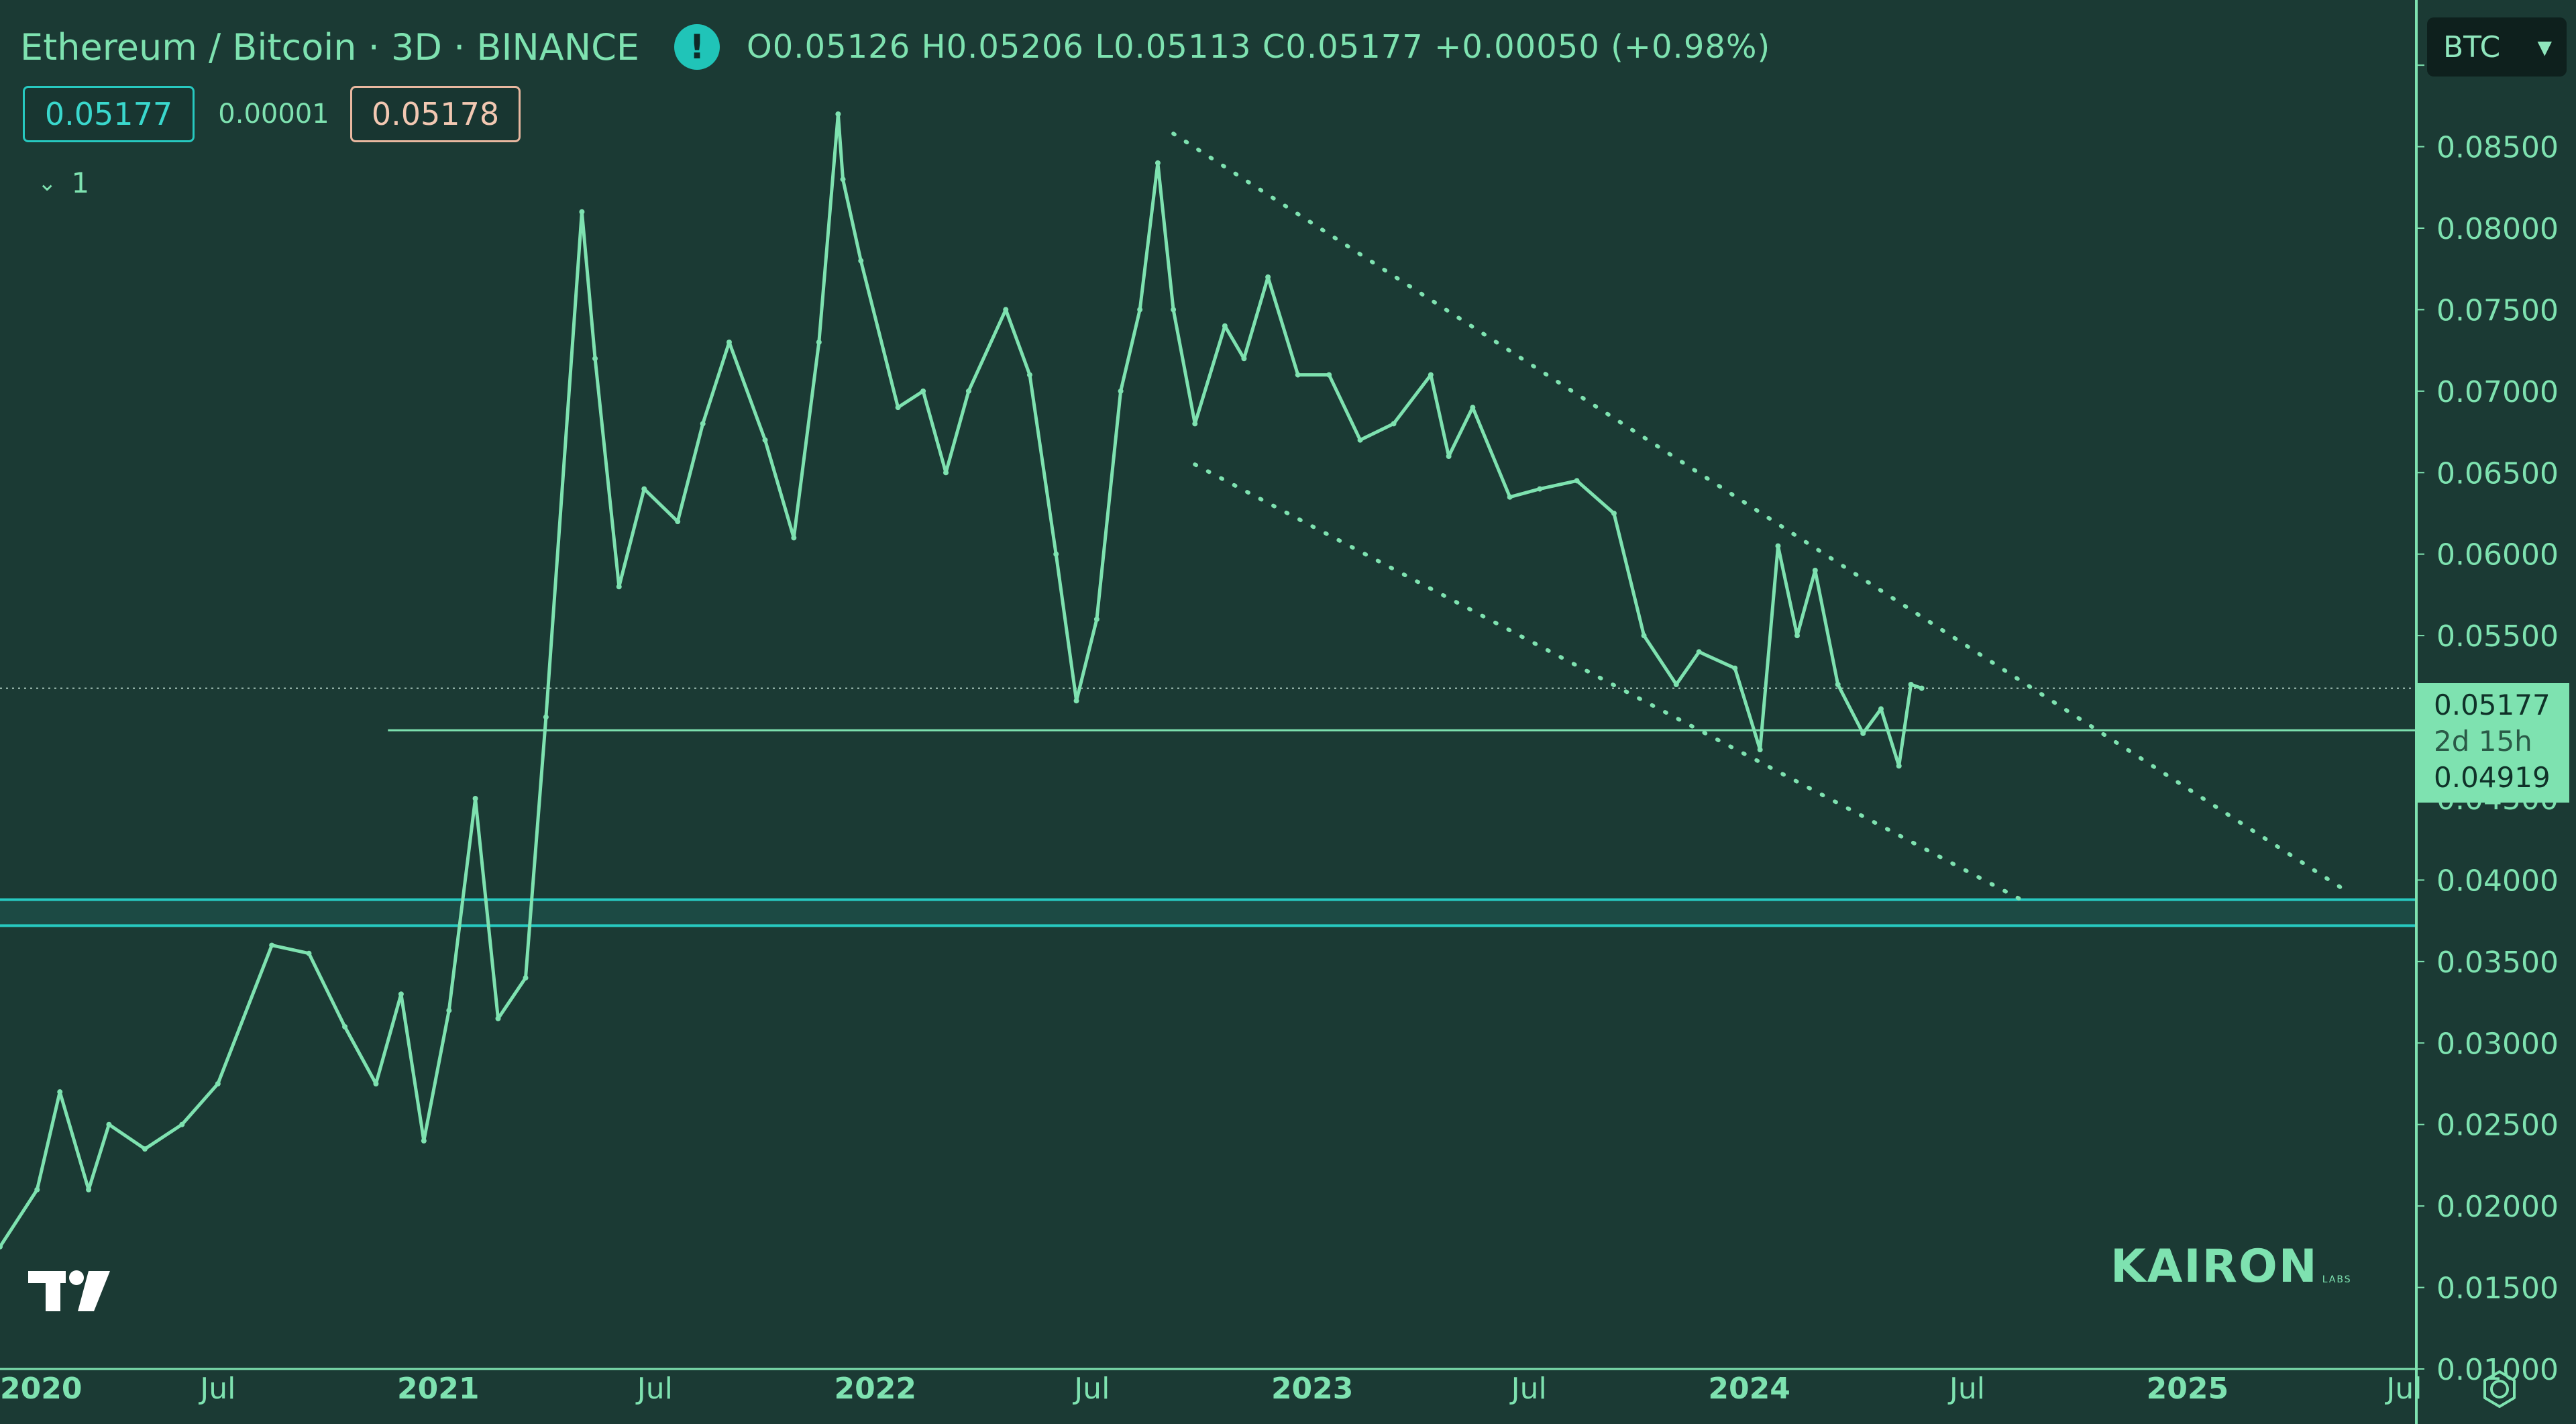 This screenshot has height=1424, width=2576. I want to click on y-tick-label: 0.03500, so click(2497, 963).